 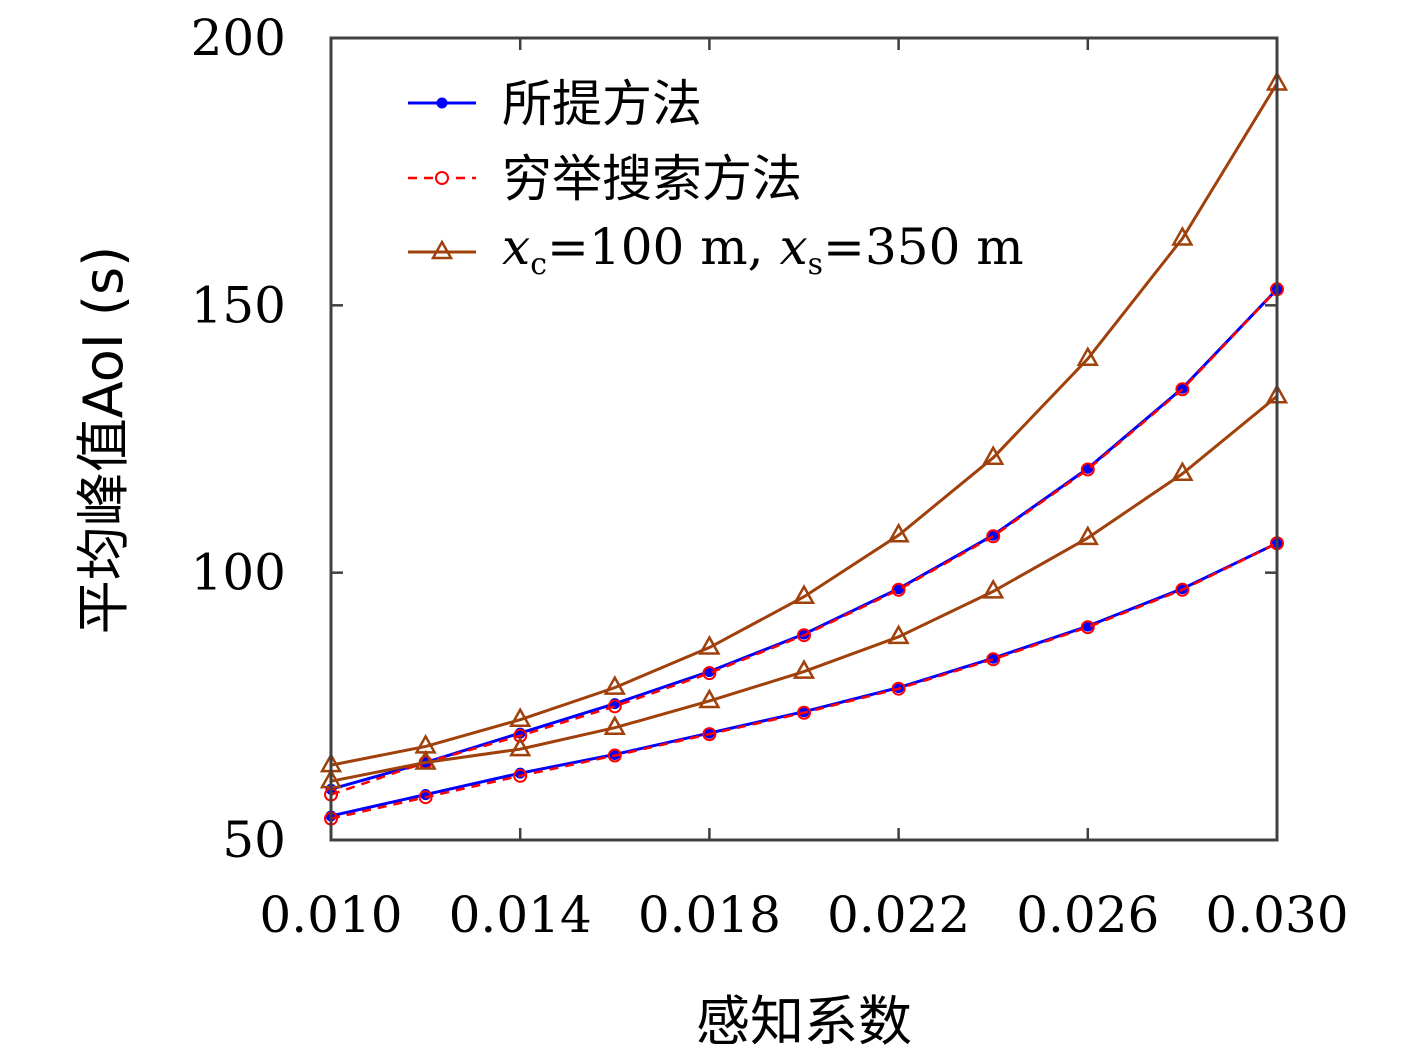 I want to click on x-tick-label-2: 0.018, so click(x=709, y=915).